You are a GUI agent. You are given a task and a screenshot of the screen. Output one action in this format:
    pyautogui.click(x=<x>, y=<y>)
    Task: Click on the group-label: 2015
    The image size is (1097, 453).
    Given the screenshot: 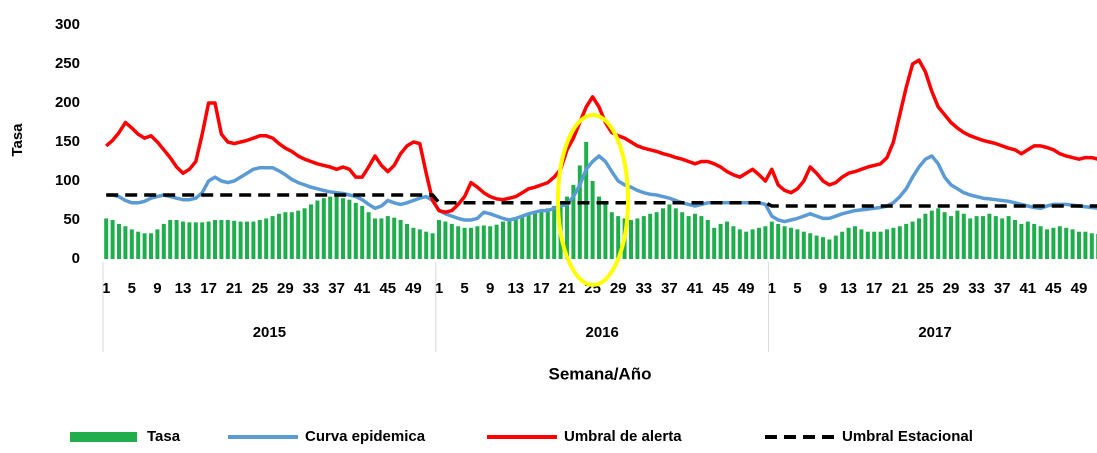 What is the action you would take?
    pyautogui.click(x=269, y=332)
    